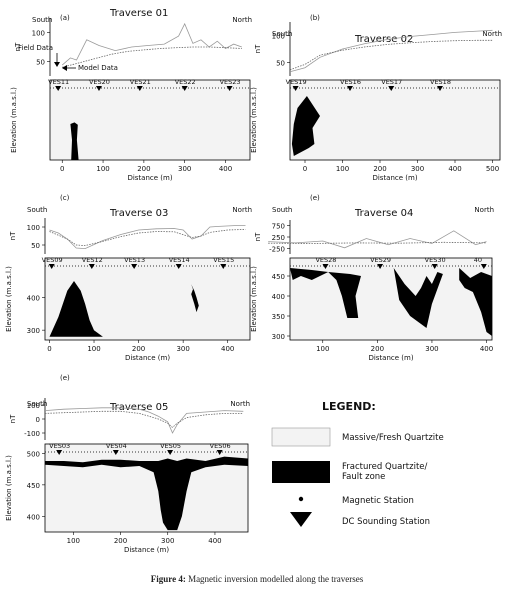 The image size is (514, 595). What do you see at coordinates (65, 378) in the screenshot?
I see `panel-letter: (e)` at bounding box center [65, 378].